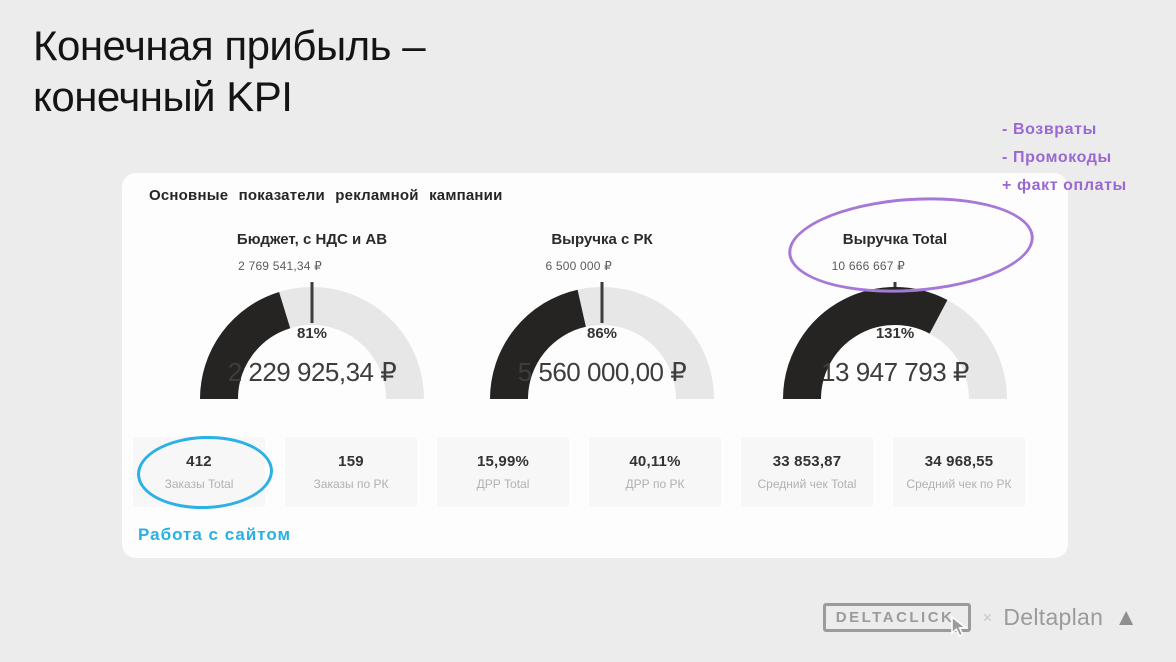 The height and width of the screenshot is (662, 1176). Describe the element at coordinates (351, 484) in the screenshot. I see `kpi-label: Заказы по РК` at that location.